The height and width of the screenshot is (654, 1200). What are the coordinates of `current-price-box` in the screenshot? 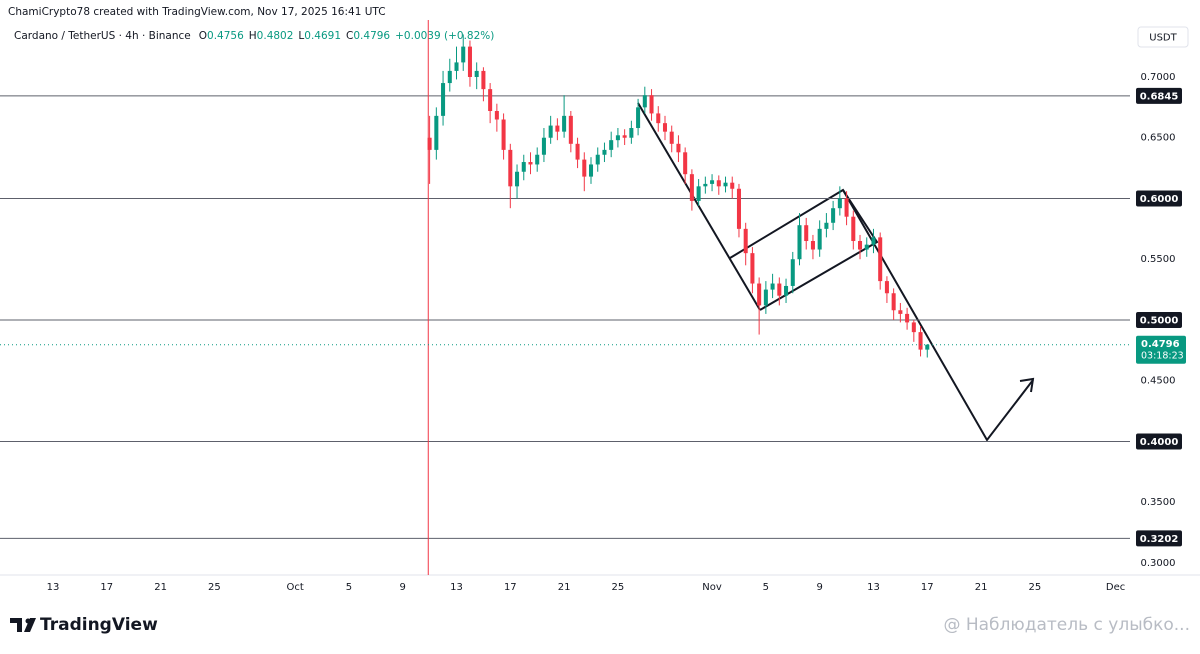 It's located at (1161, 349).